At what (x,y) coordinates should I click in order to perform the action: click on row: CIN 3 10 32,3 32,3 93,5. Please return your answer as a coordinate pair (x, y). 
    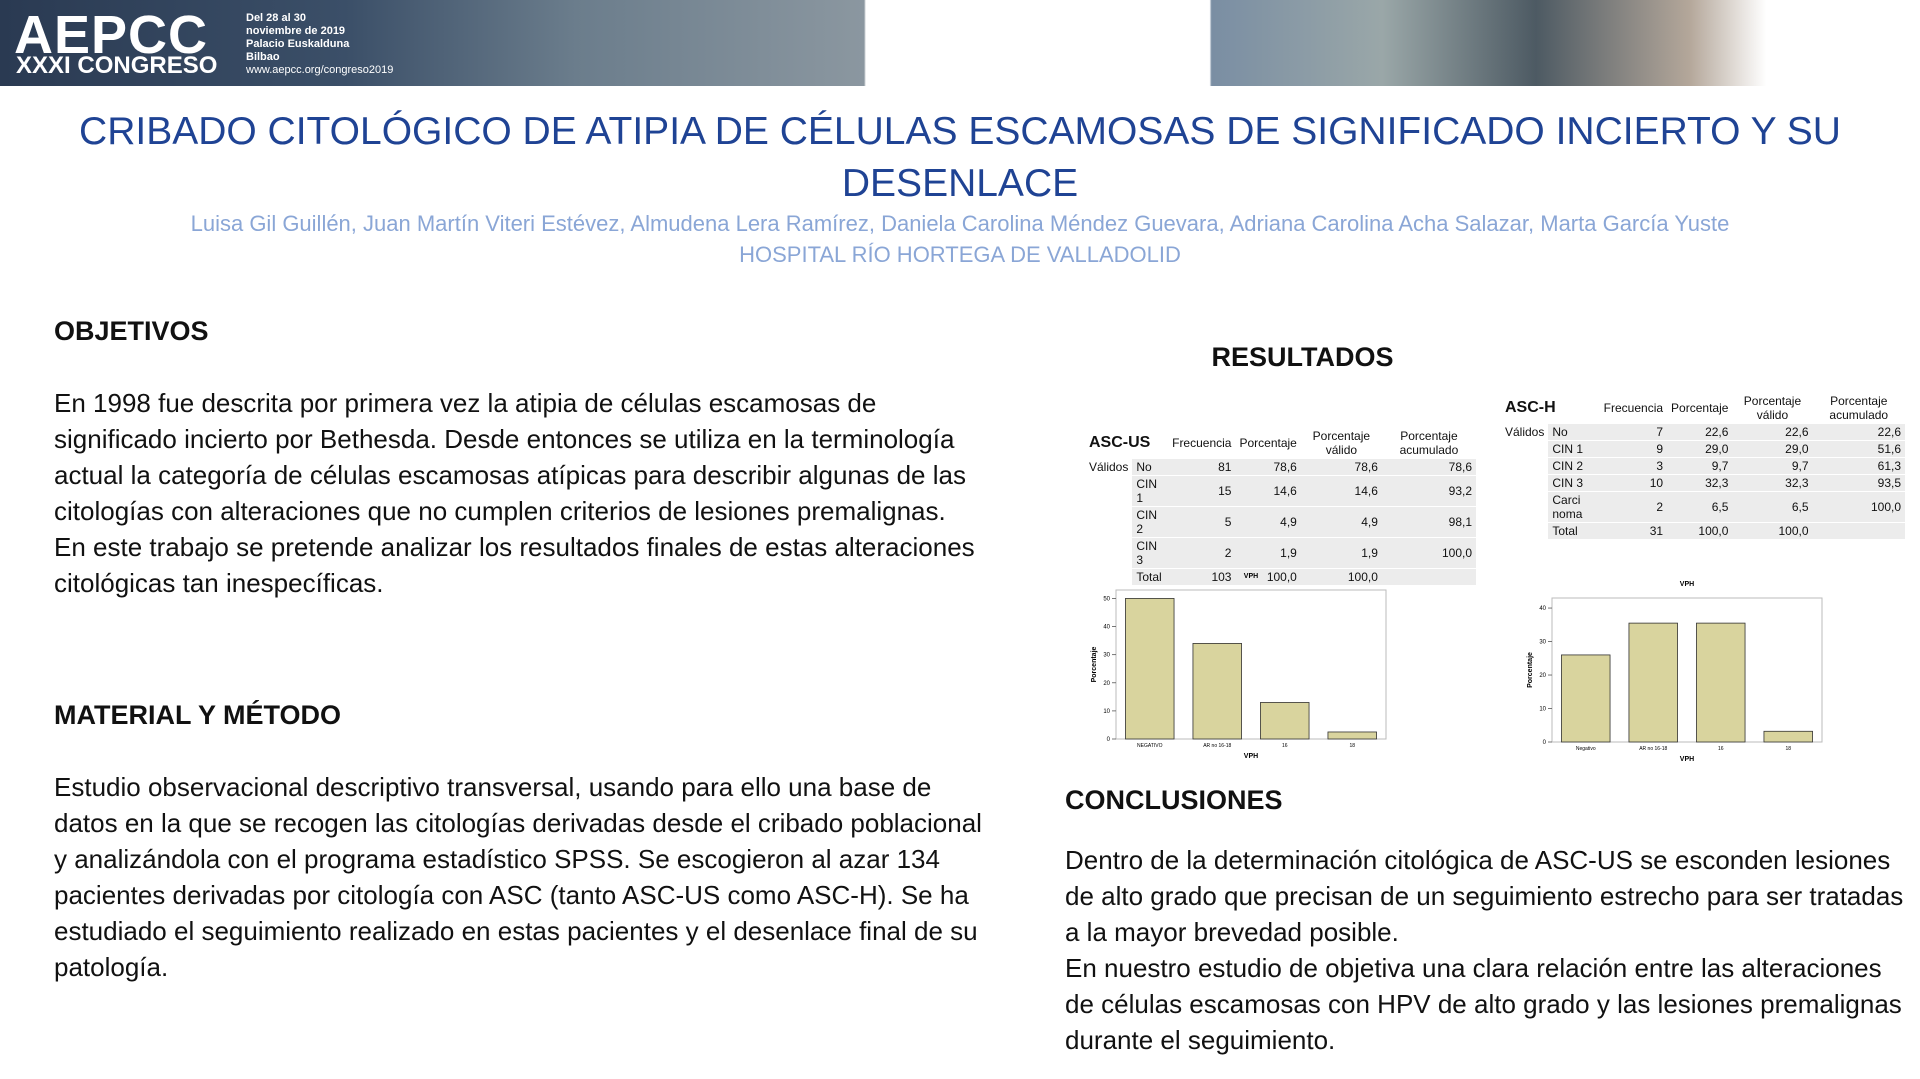
    Looking at the image, I should click on (1703, 483).